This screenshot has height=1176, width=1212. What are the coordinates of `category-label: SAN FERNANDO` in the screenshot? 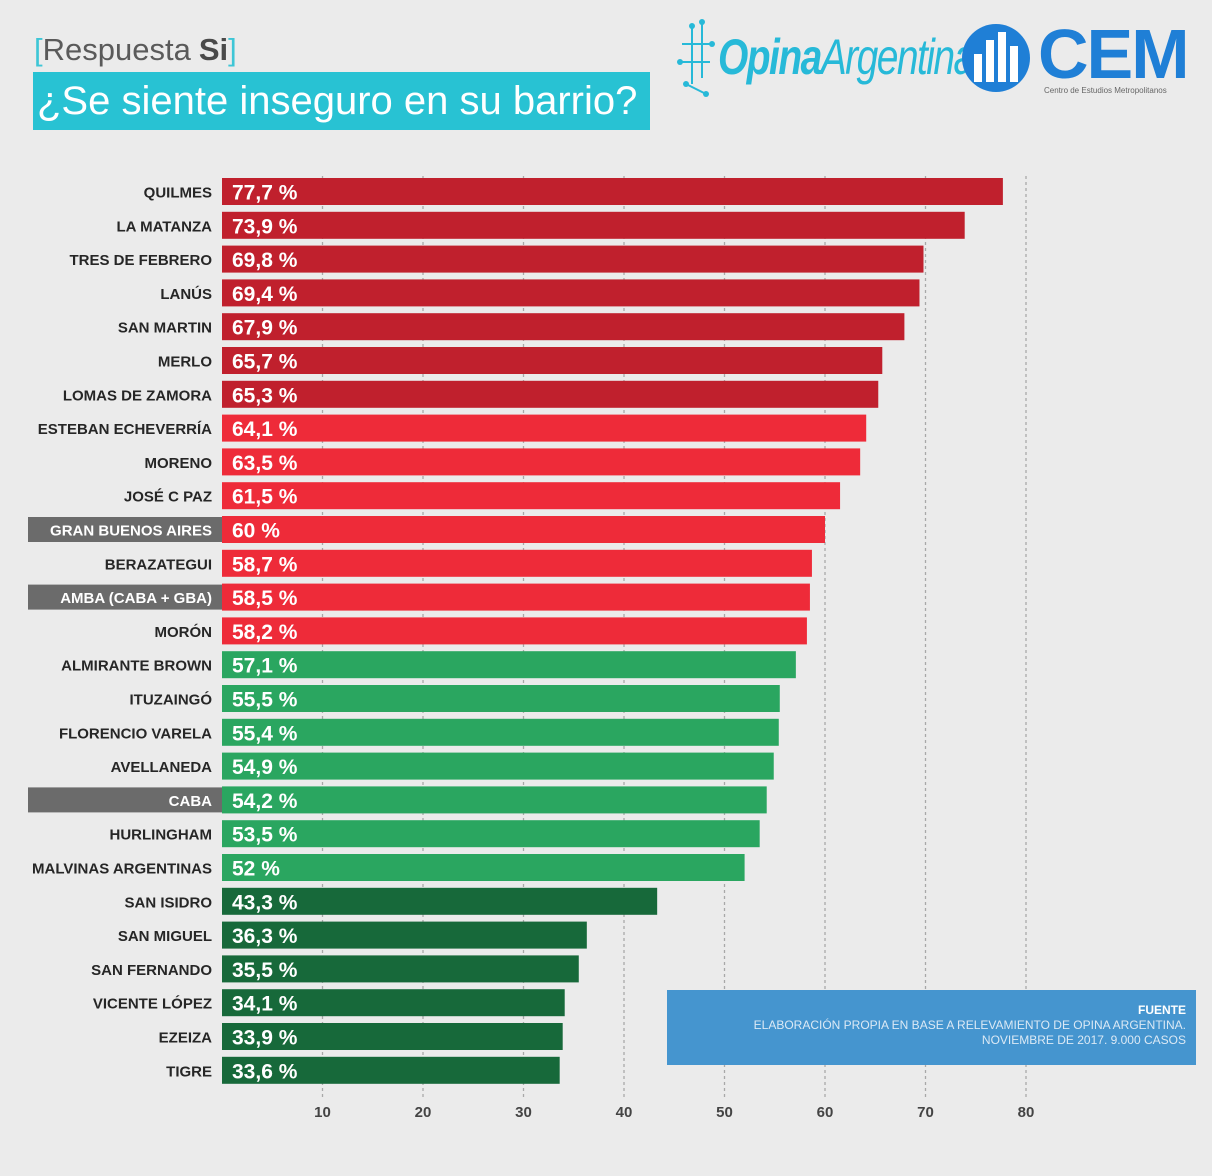 It's located at (151, 970).